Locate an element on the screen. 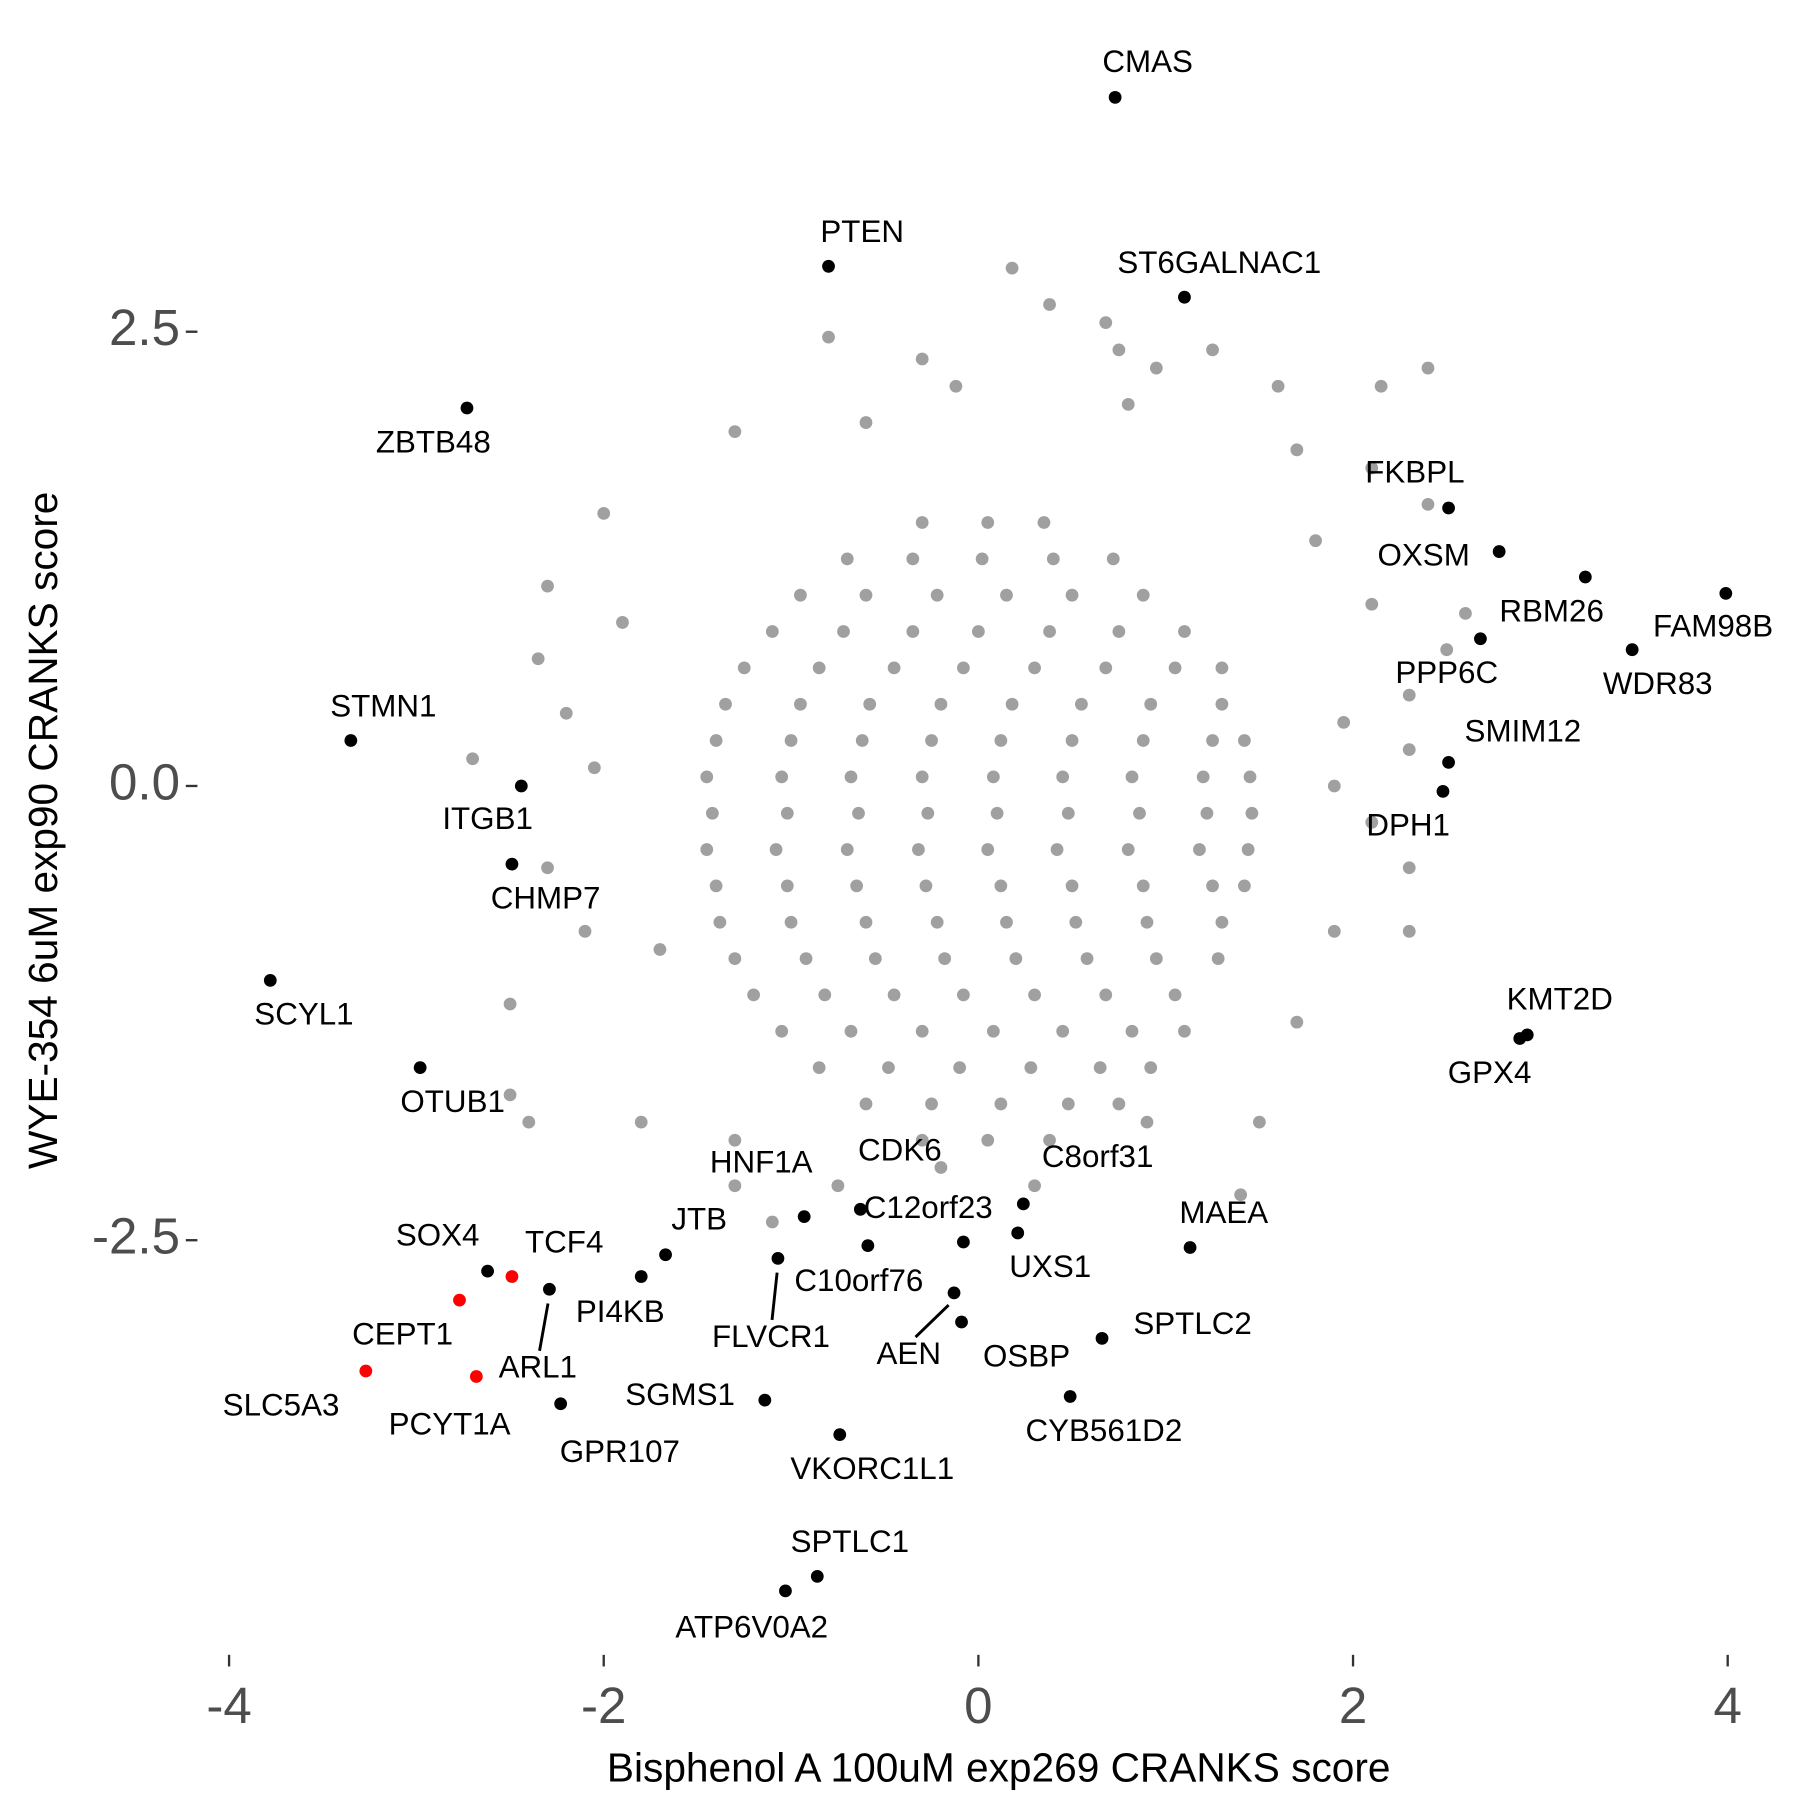 This screenshot has width=1800, height=1800. point-label: DPH1 is located at coordinates (1408, 825).